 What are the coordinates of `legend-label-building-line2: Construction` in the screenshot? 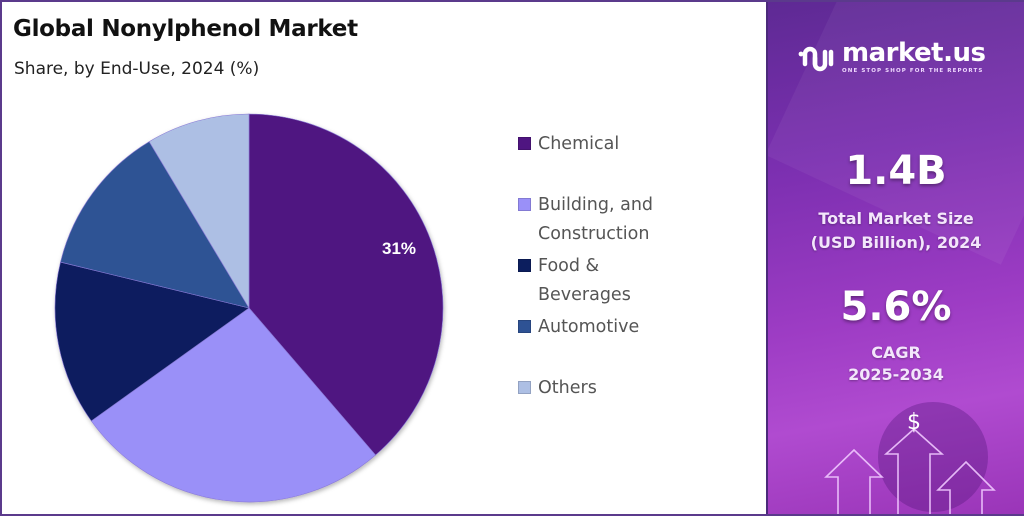 It's located at (594, 234).